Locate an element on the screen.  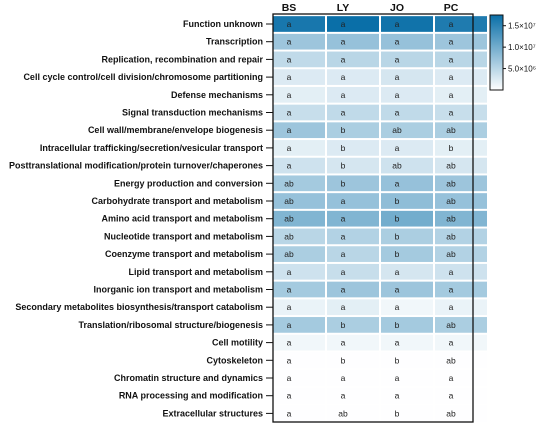
column-labels: BS LY JO PC is located at coordinates (370, 8).